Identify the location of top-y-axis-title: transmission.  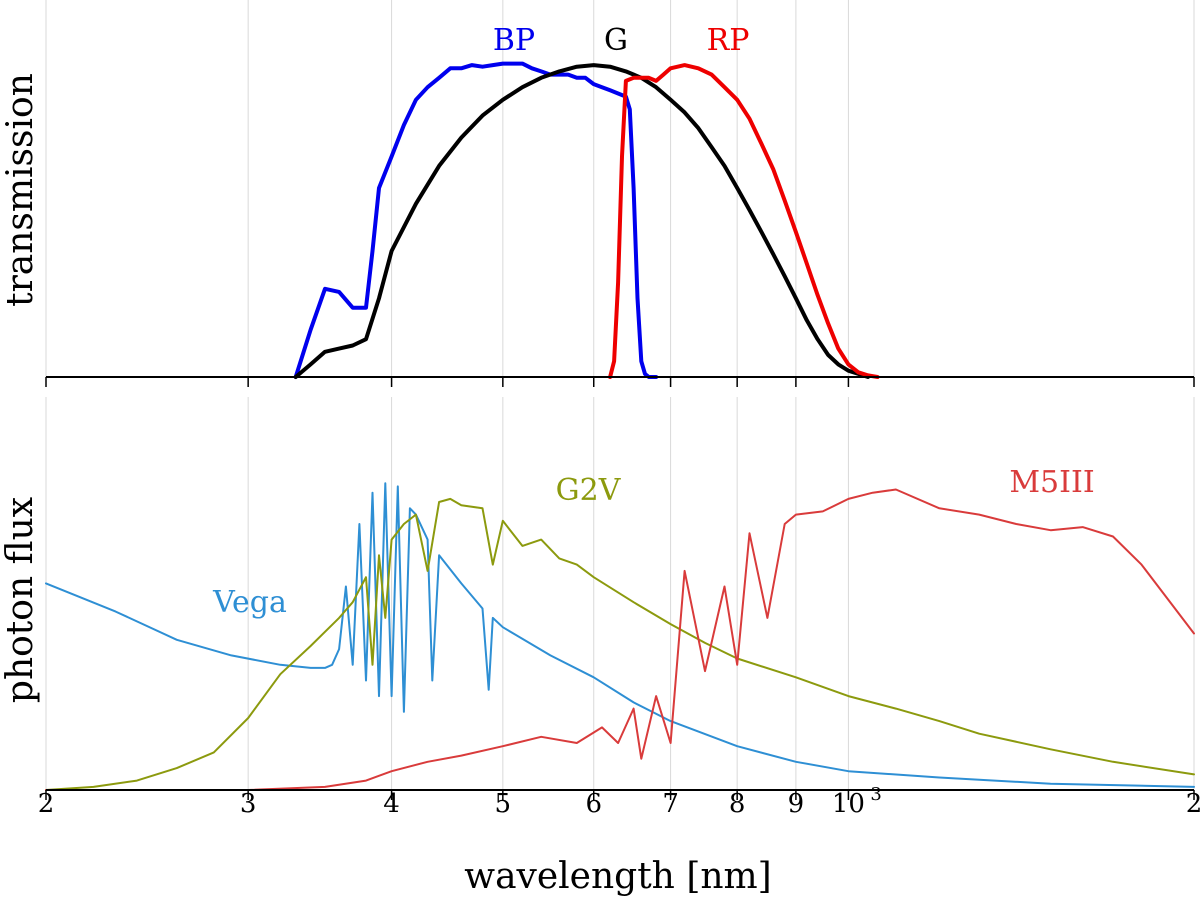
(20, 190).